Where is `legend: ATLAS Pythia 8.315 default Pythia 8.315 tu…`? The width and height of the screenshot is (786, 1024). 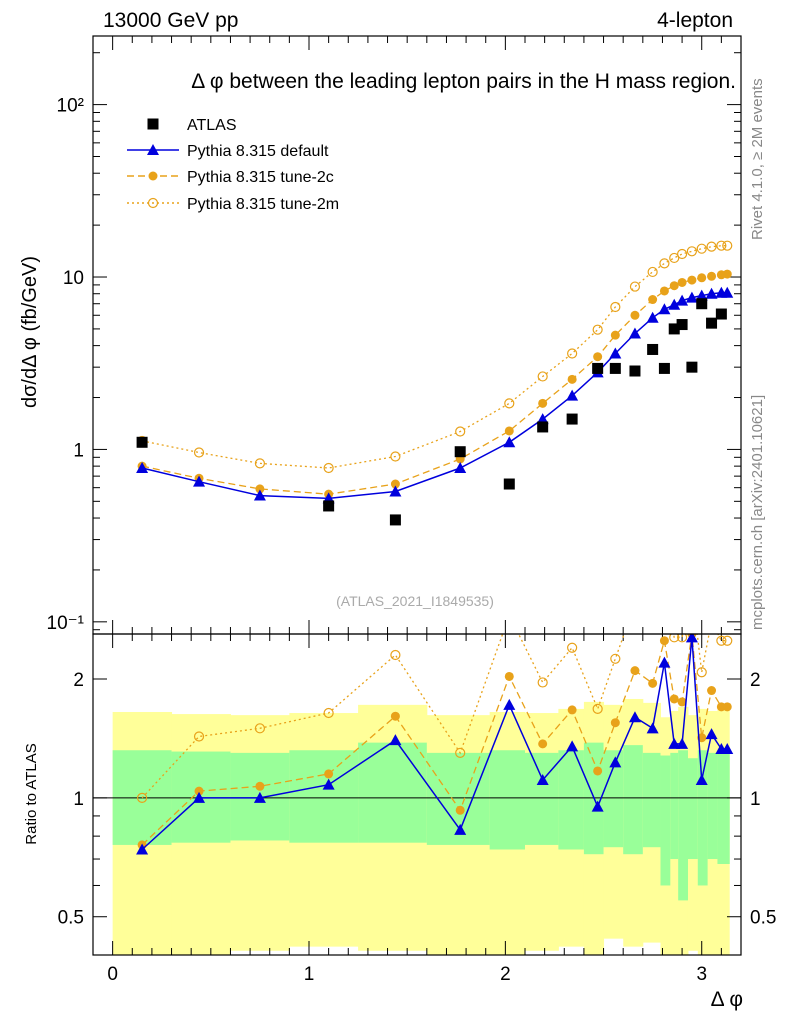 legend: ATLAS Pythia 8.315 default Pythia 8.315 tu… is located at coordinates (233, 165).